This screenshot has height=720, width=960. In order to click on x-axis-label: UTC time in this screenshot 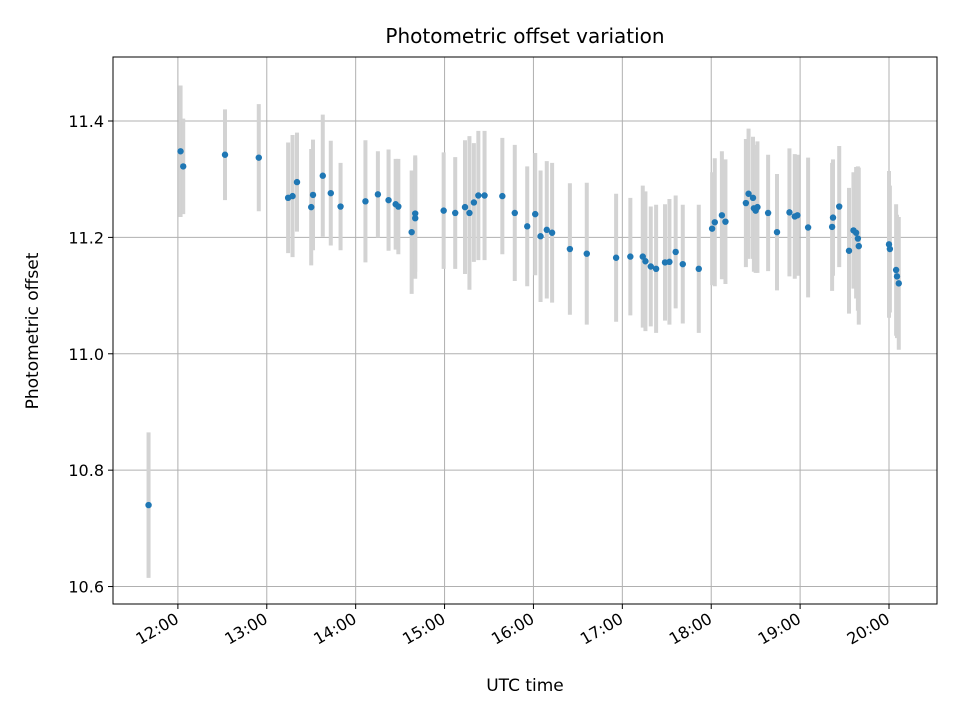, I will do `click(525, 686)`.